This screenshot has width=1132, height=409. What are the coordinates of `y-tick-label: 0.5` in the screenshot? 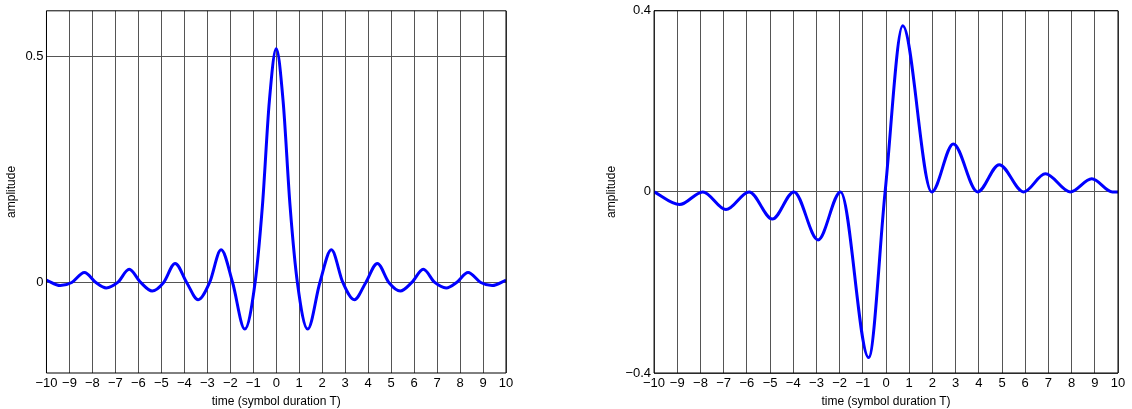 It's located at (34, 55).